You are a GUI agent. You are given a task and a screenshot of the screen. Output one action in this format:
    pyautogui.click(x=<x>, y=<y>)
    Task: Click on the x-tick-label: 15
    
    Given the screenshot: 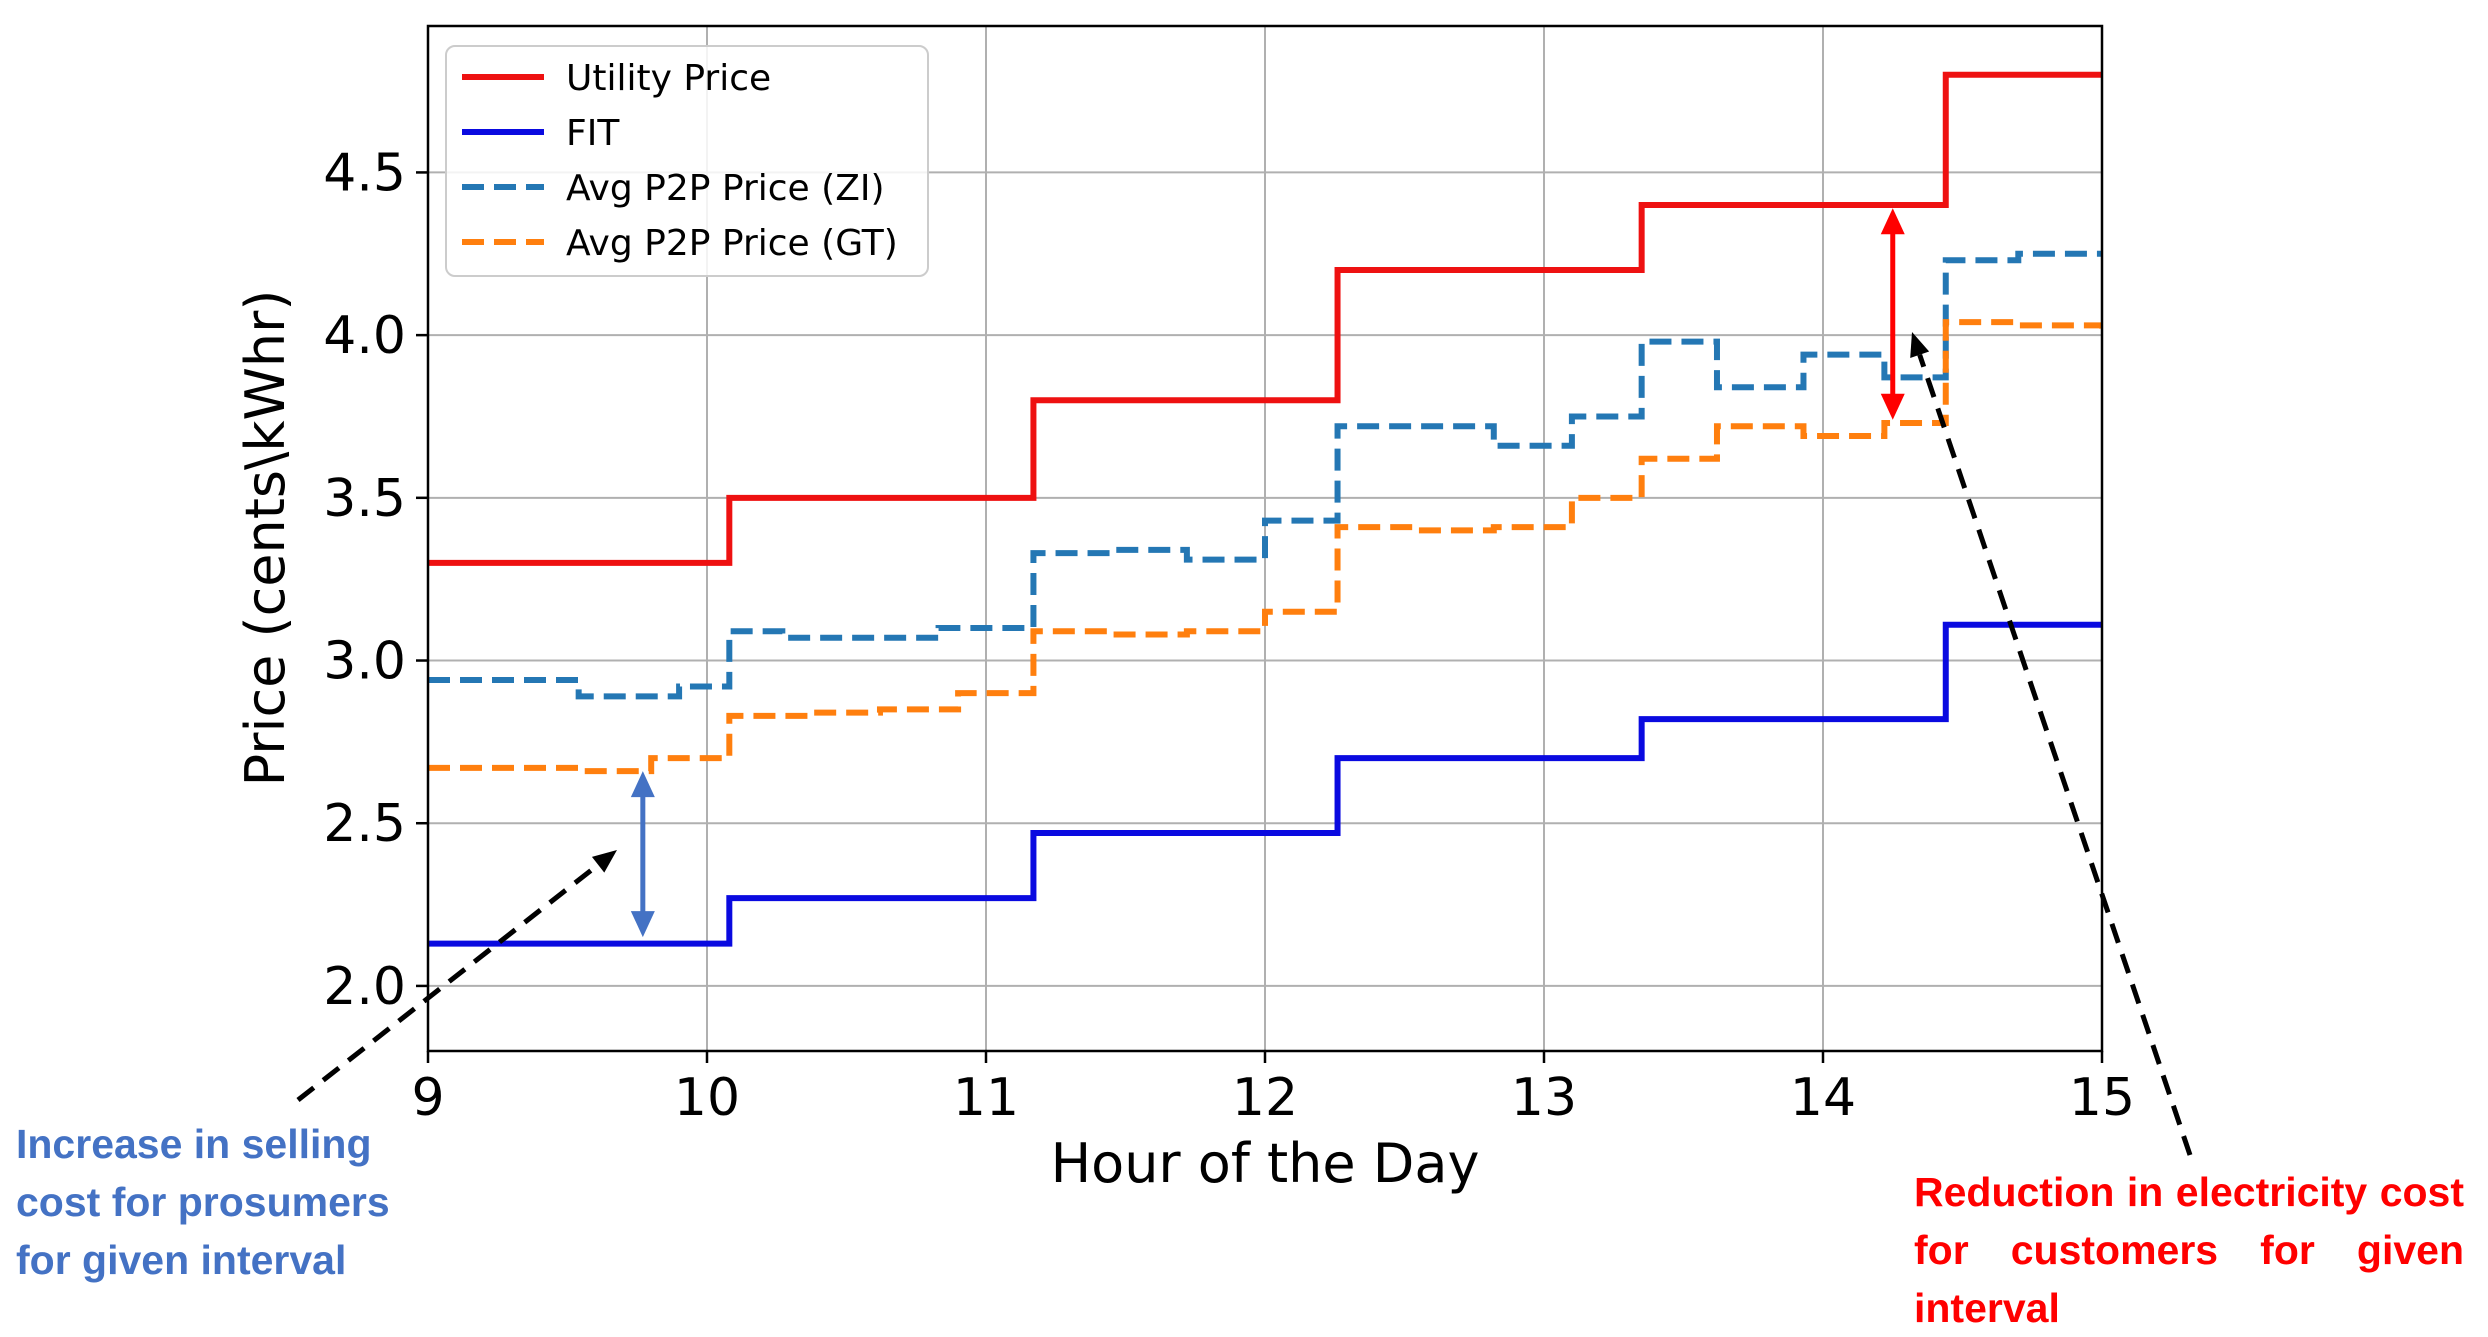 What is the action you would take?
    pyautogui.click(x=2102, y=1098)
    